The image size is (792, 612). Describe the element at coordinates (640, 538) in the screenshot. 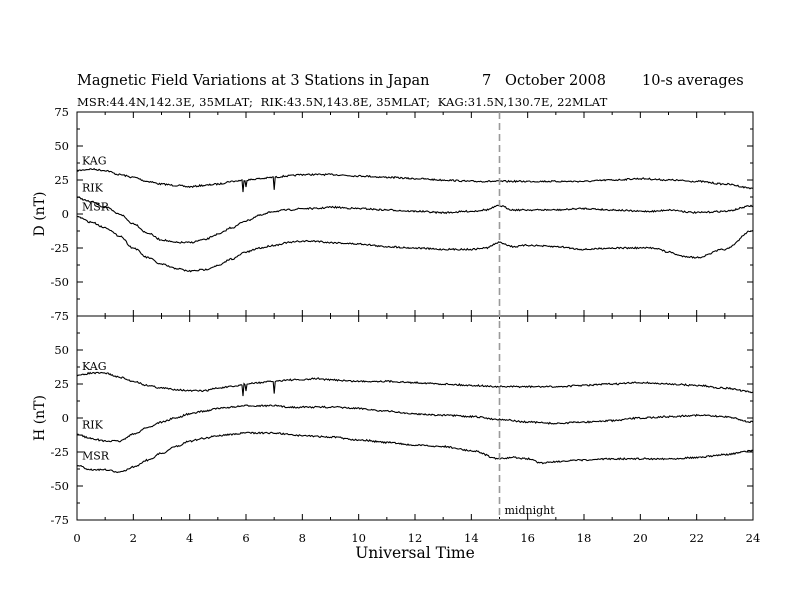

I see `x-tick-label: 20` at that location.